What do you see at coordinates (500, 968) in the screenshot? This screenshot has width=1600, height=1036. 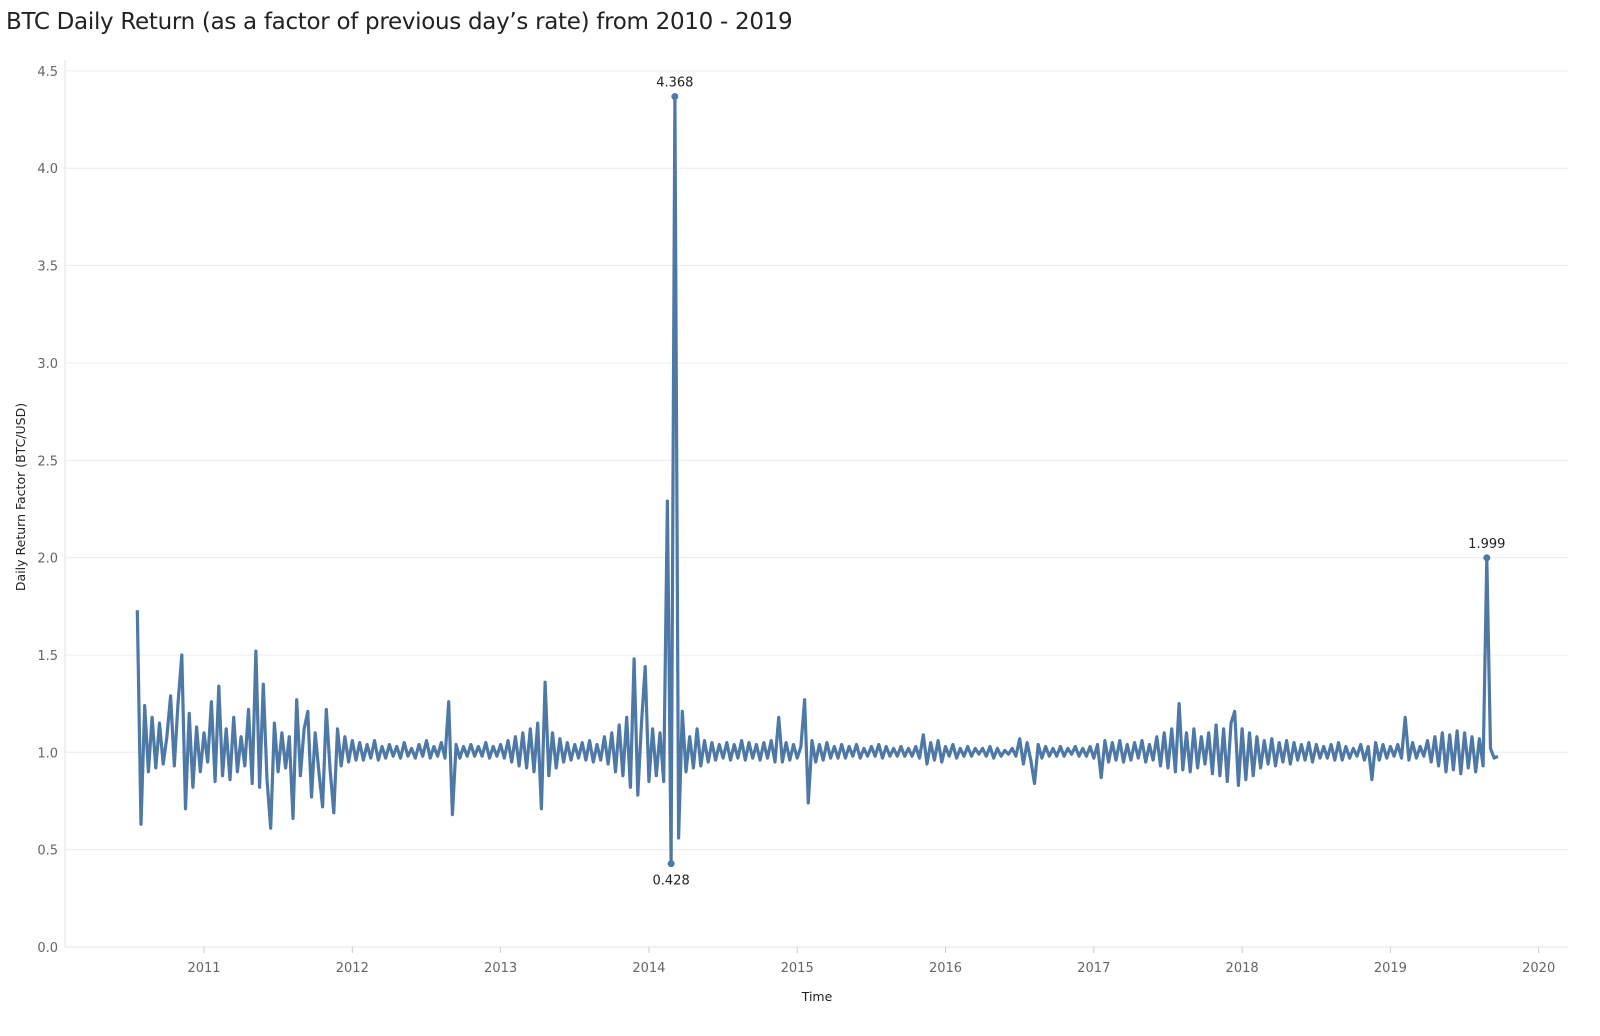 I see `x-tick-label: 2013` at bounding box center [500, 968].